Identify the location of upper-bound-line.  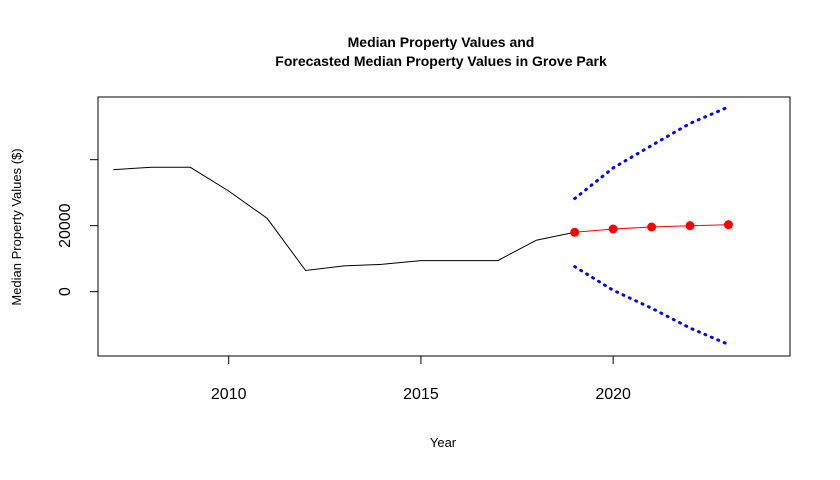
(651, 153).